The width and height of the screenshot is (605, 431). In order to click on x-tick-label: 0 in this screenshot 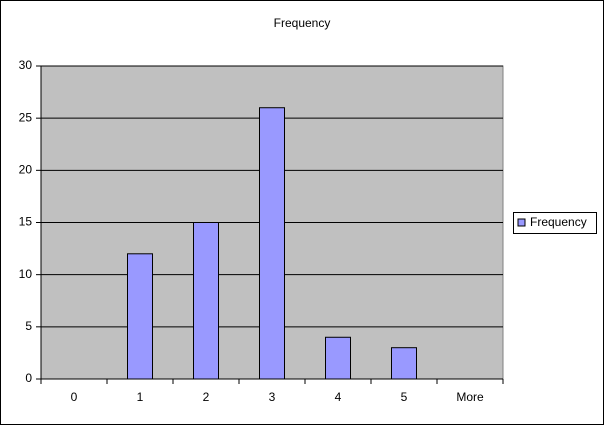, I will do `click(74, 397)`.